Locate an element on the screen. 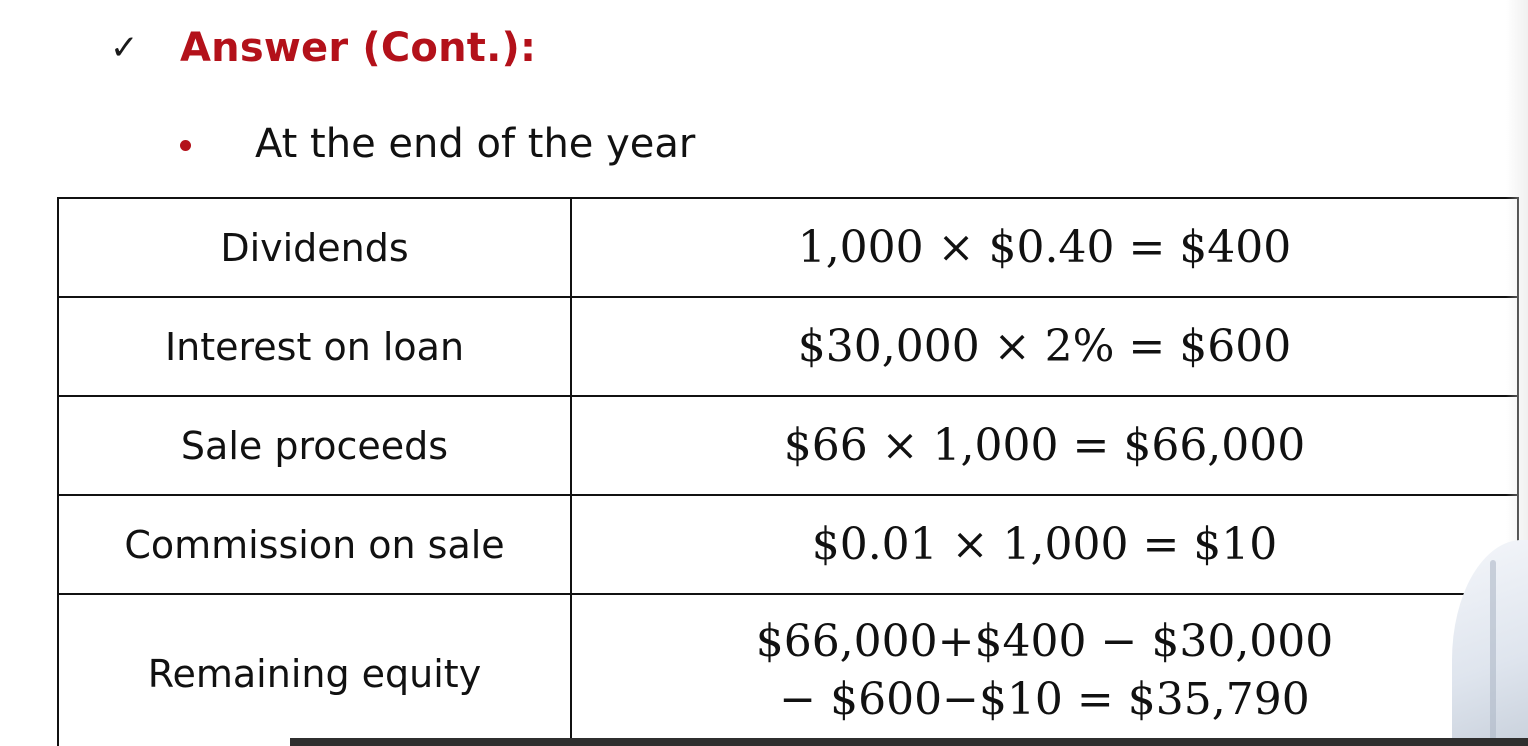  row-label: Commission on sale is located at coordinates (314, 544).